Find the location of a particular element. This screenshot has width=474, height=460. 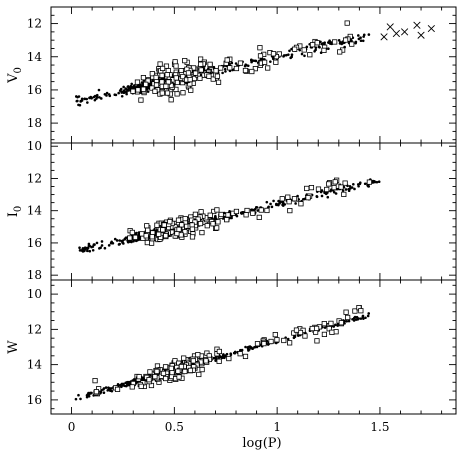

y-tick-label: 10 is located at coordinates (34, 146).